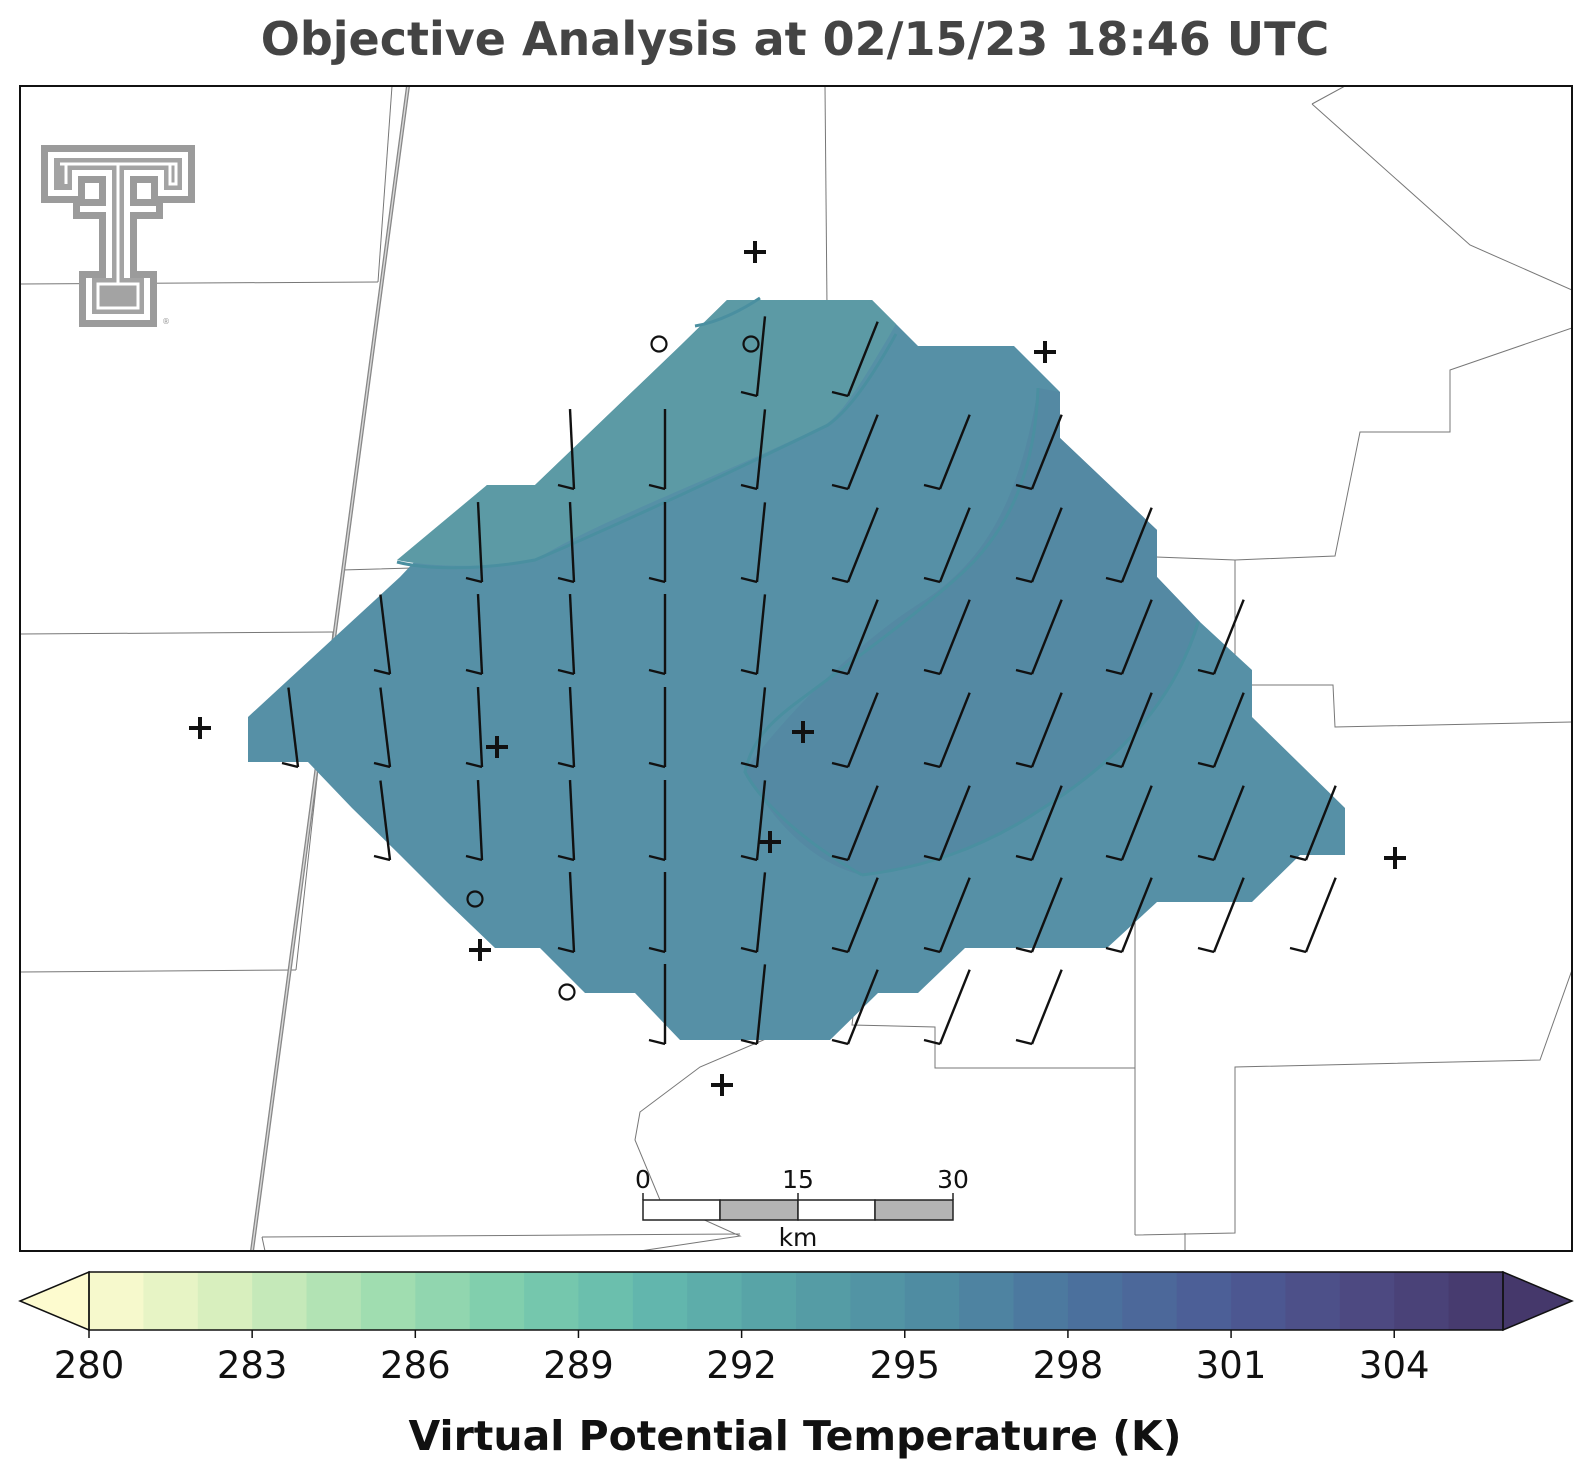 Image resolution: width=1590 pixels, height=1483 pixels. Describe the element at coordinates (643, 1179) in the screenshot. I see `scale-label-0: 0` at that location.